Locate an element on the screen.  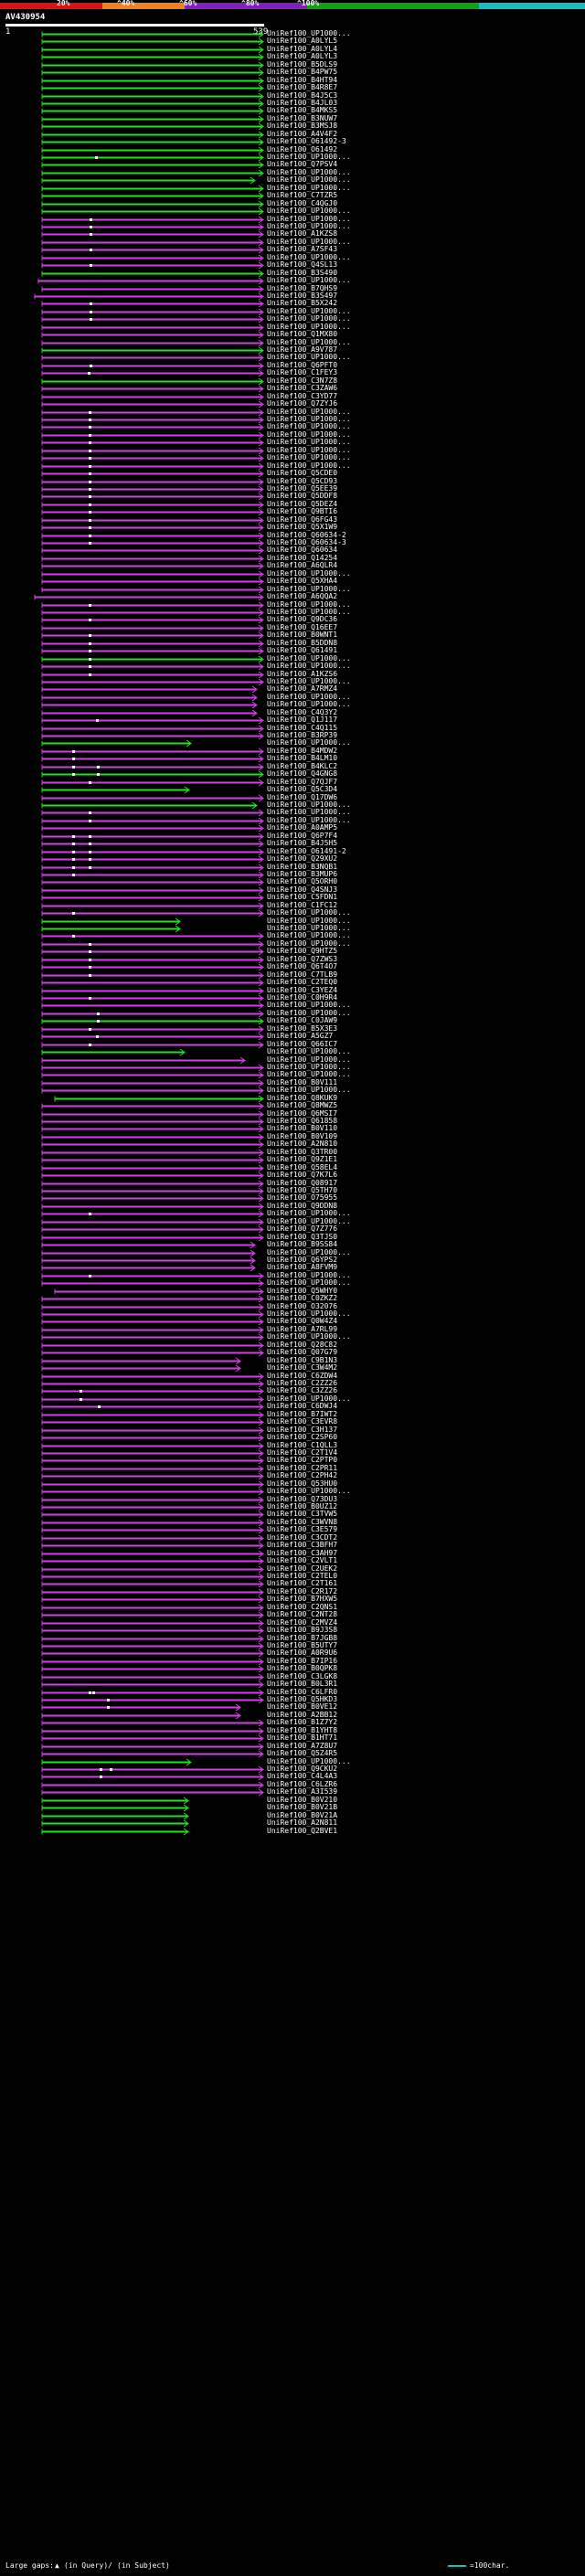
hit-label-link: UniRef100_A1KZS8 is located at coordinates (302, 233).